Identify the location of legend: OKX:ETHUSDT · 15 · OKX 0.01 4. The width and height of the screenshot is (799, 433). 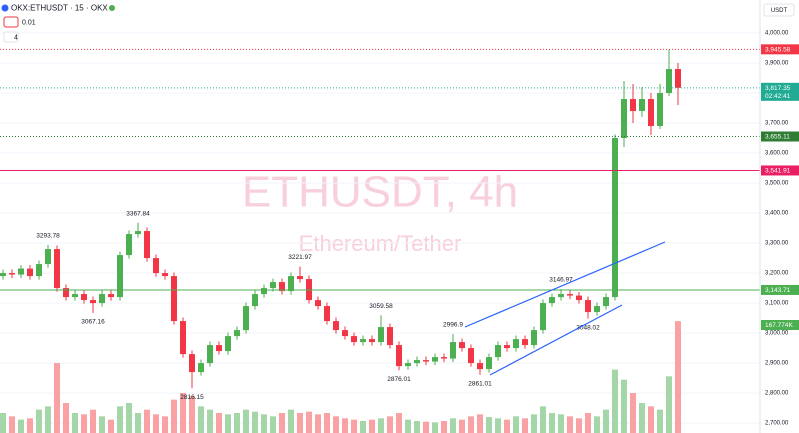
(58, 23).